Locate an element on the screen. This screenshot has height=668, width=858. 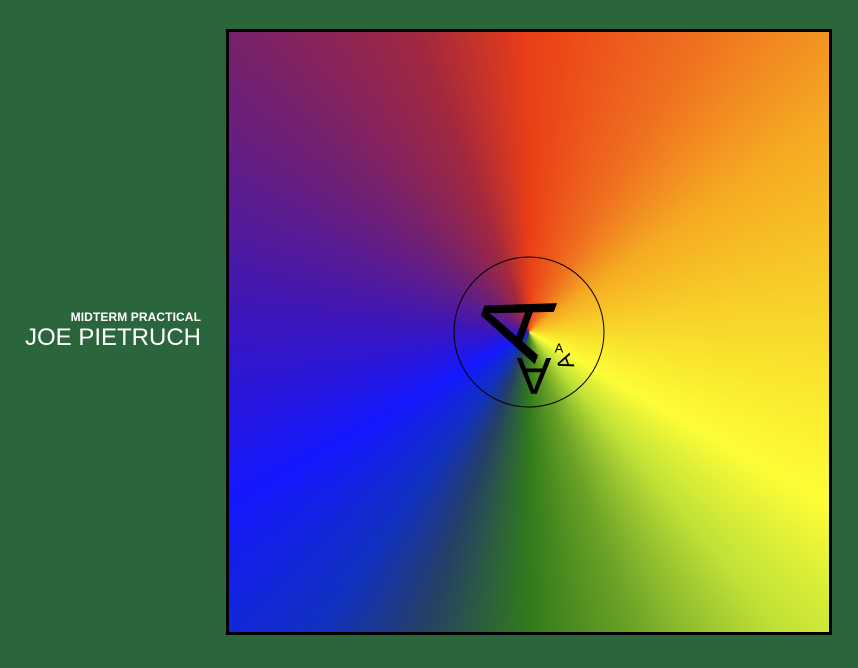
title-block: MIDTERM PRACTICAL JOE PIETRUCH is located at coordinates (113, 331).